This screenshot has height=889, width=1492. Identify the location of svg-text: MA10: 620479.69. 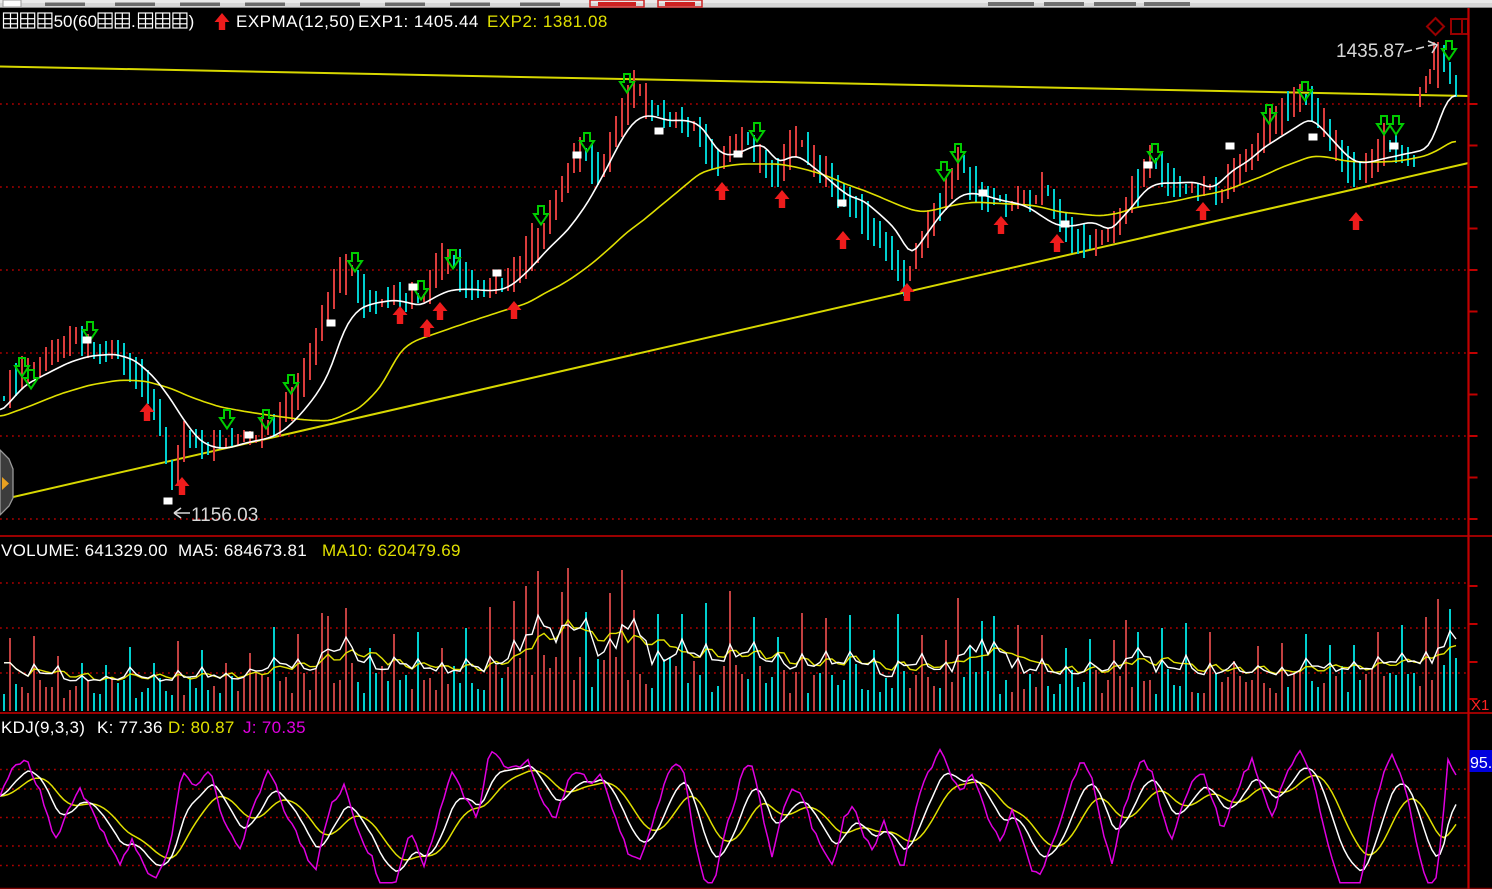
(391, 550).